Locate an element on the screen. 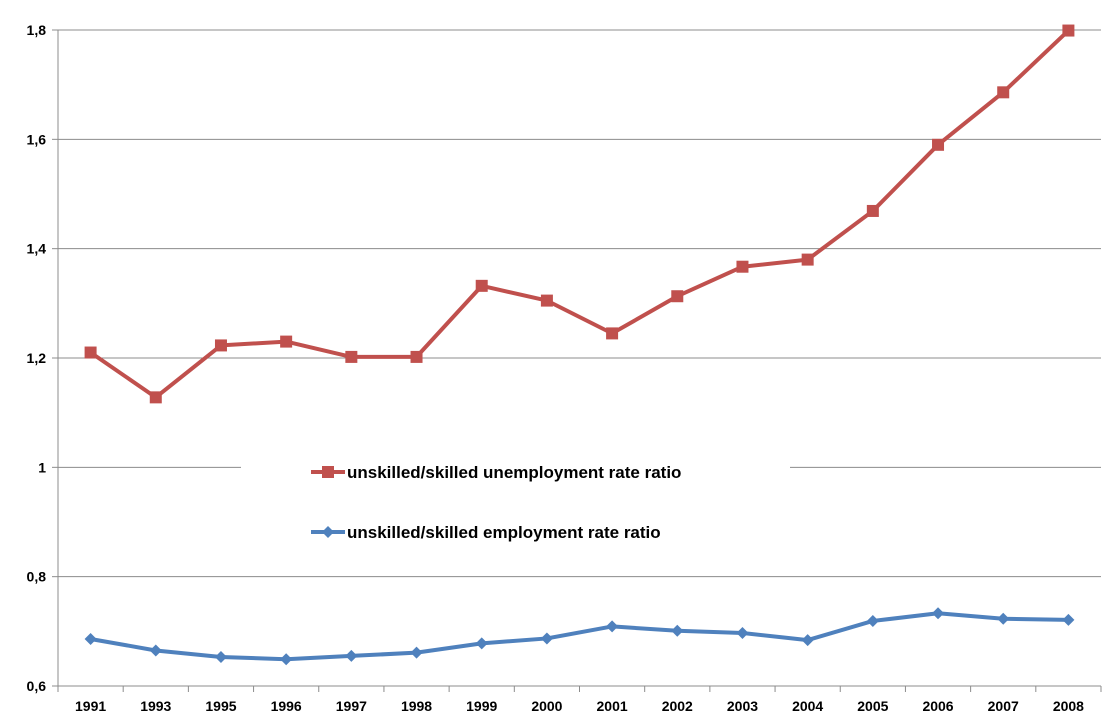 The height and width of the screenshot is (722, 1110). x-tick-label: 1997 is located at coordinates (351, 706).